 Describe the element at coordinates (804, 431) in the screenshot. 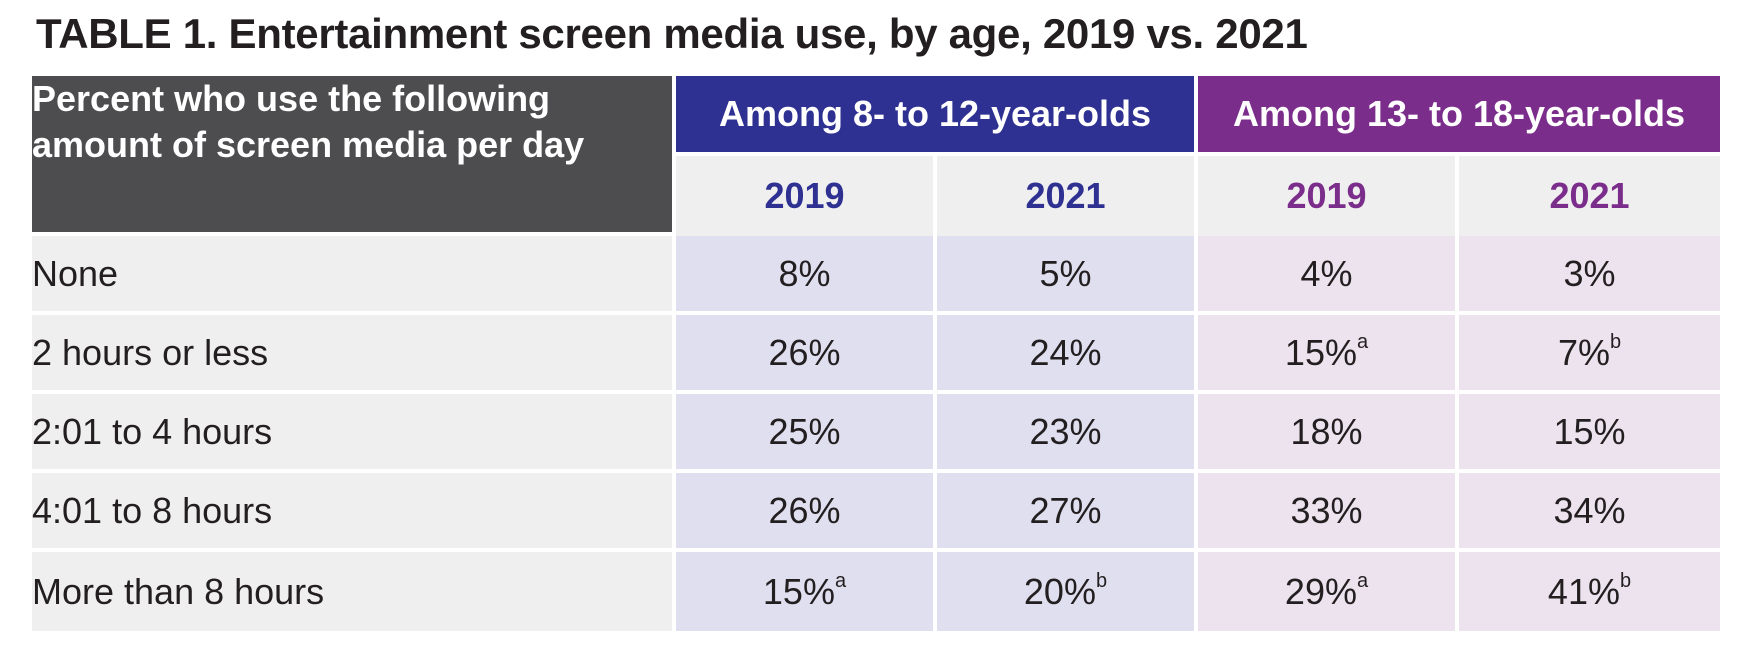

I see `value-text: 25%` at that location.